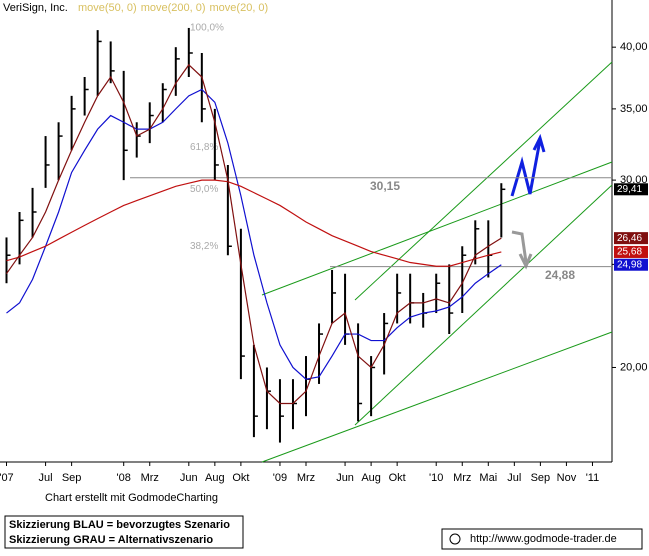 The width and height of the screenshot is (649, 556). Describe the element at coordinates (204, 246) in the screenshot. I see `fib-label: 38,2%` at that location.